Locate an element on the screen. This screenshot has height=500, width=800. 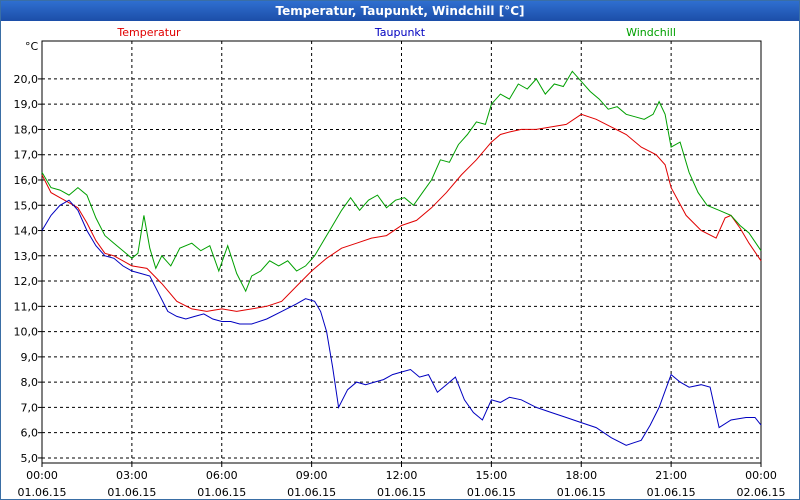
y-tick-label: 7,0 is located at coordinates (30, 407).